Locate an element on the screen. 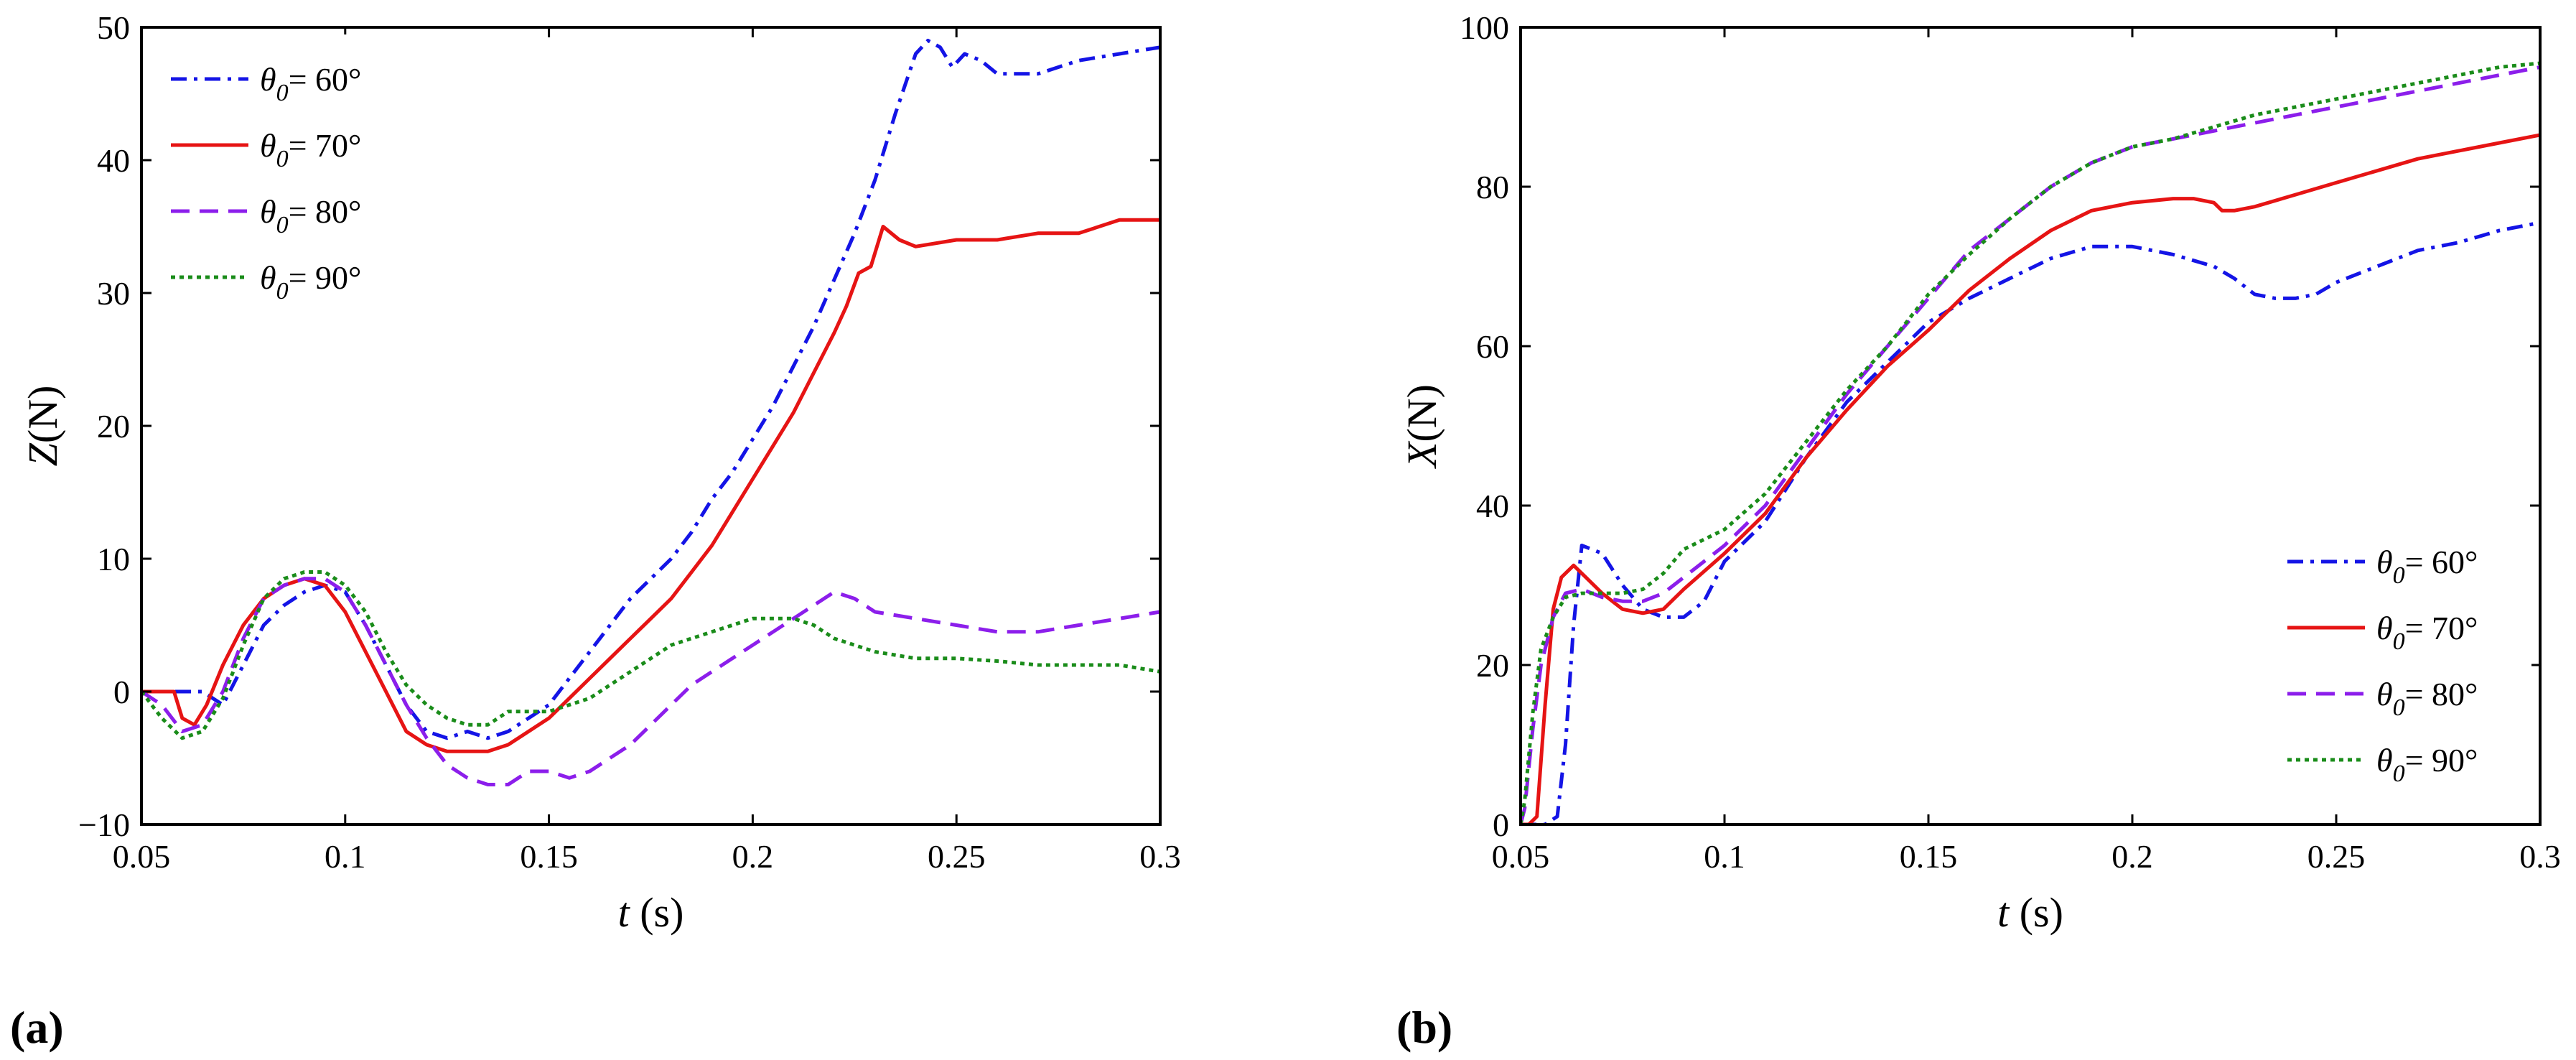 The image size is (2576, 1060). panel-label: (b) is located at coordinates (1424, 1027).